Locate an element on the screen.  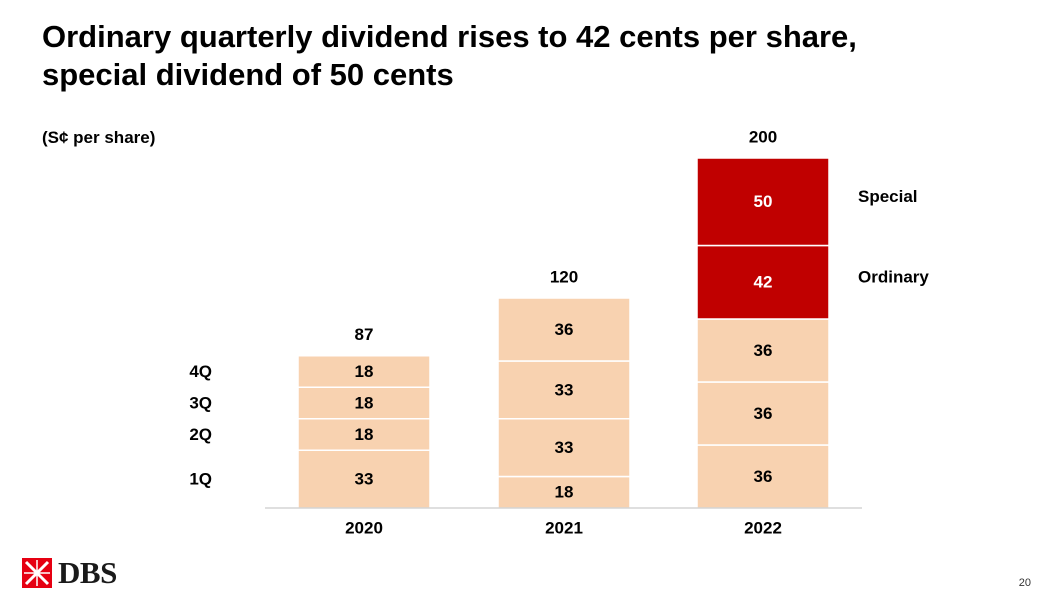
segment-value-label: 42 is located at coordinates (763, 282).